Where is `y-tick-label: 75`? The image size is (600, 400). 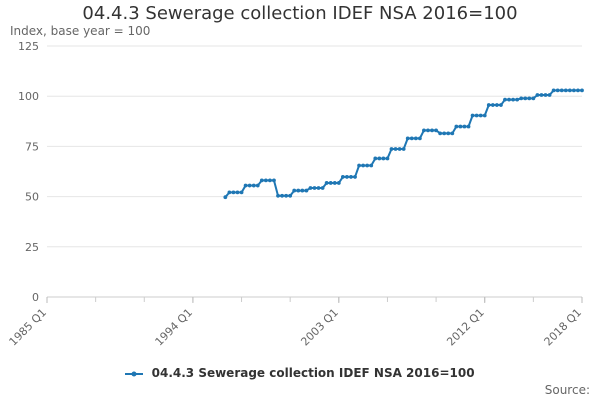 y-tick-label: 75 is located at coordinates (32, 146).